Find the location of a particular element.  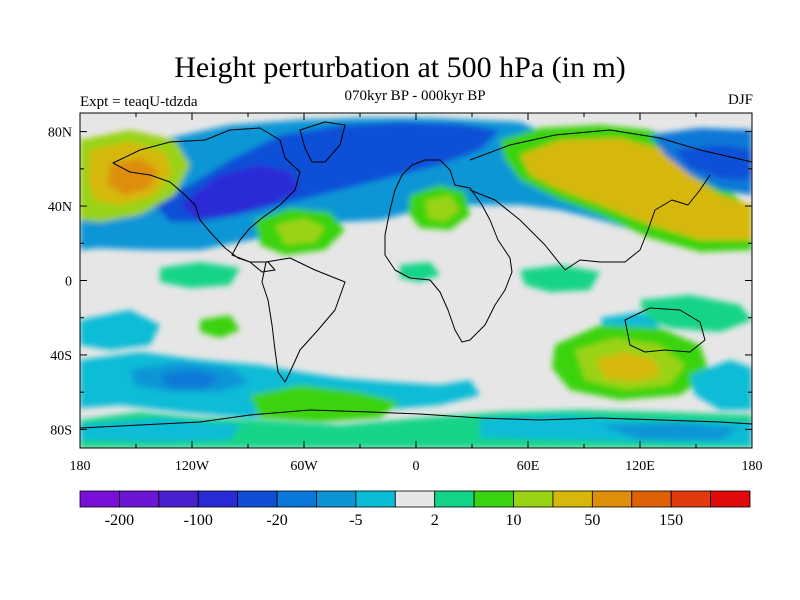

asia-coast is located at coordinates (610, 200).